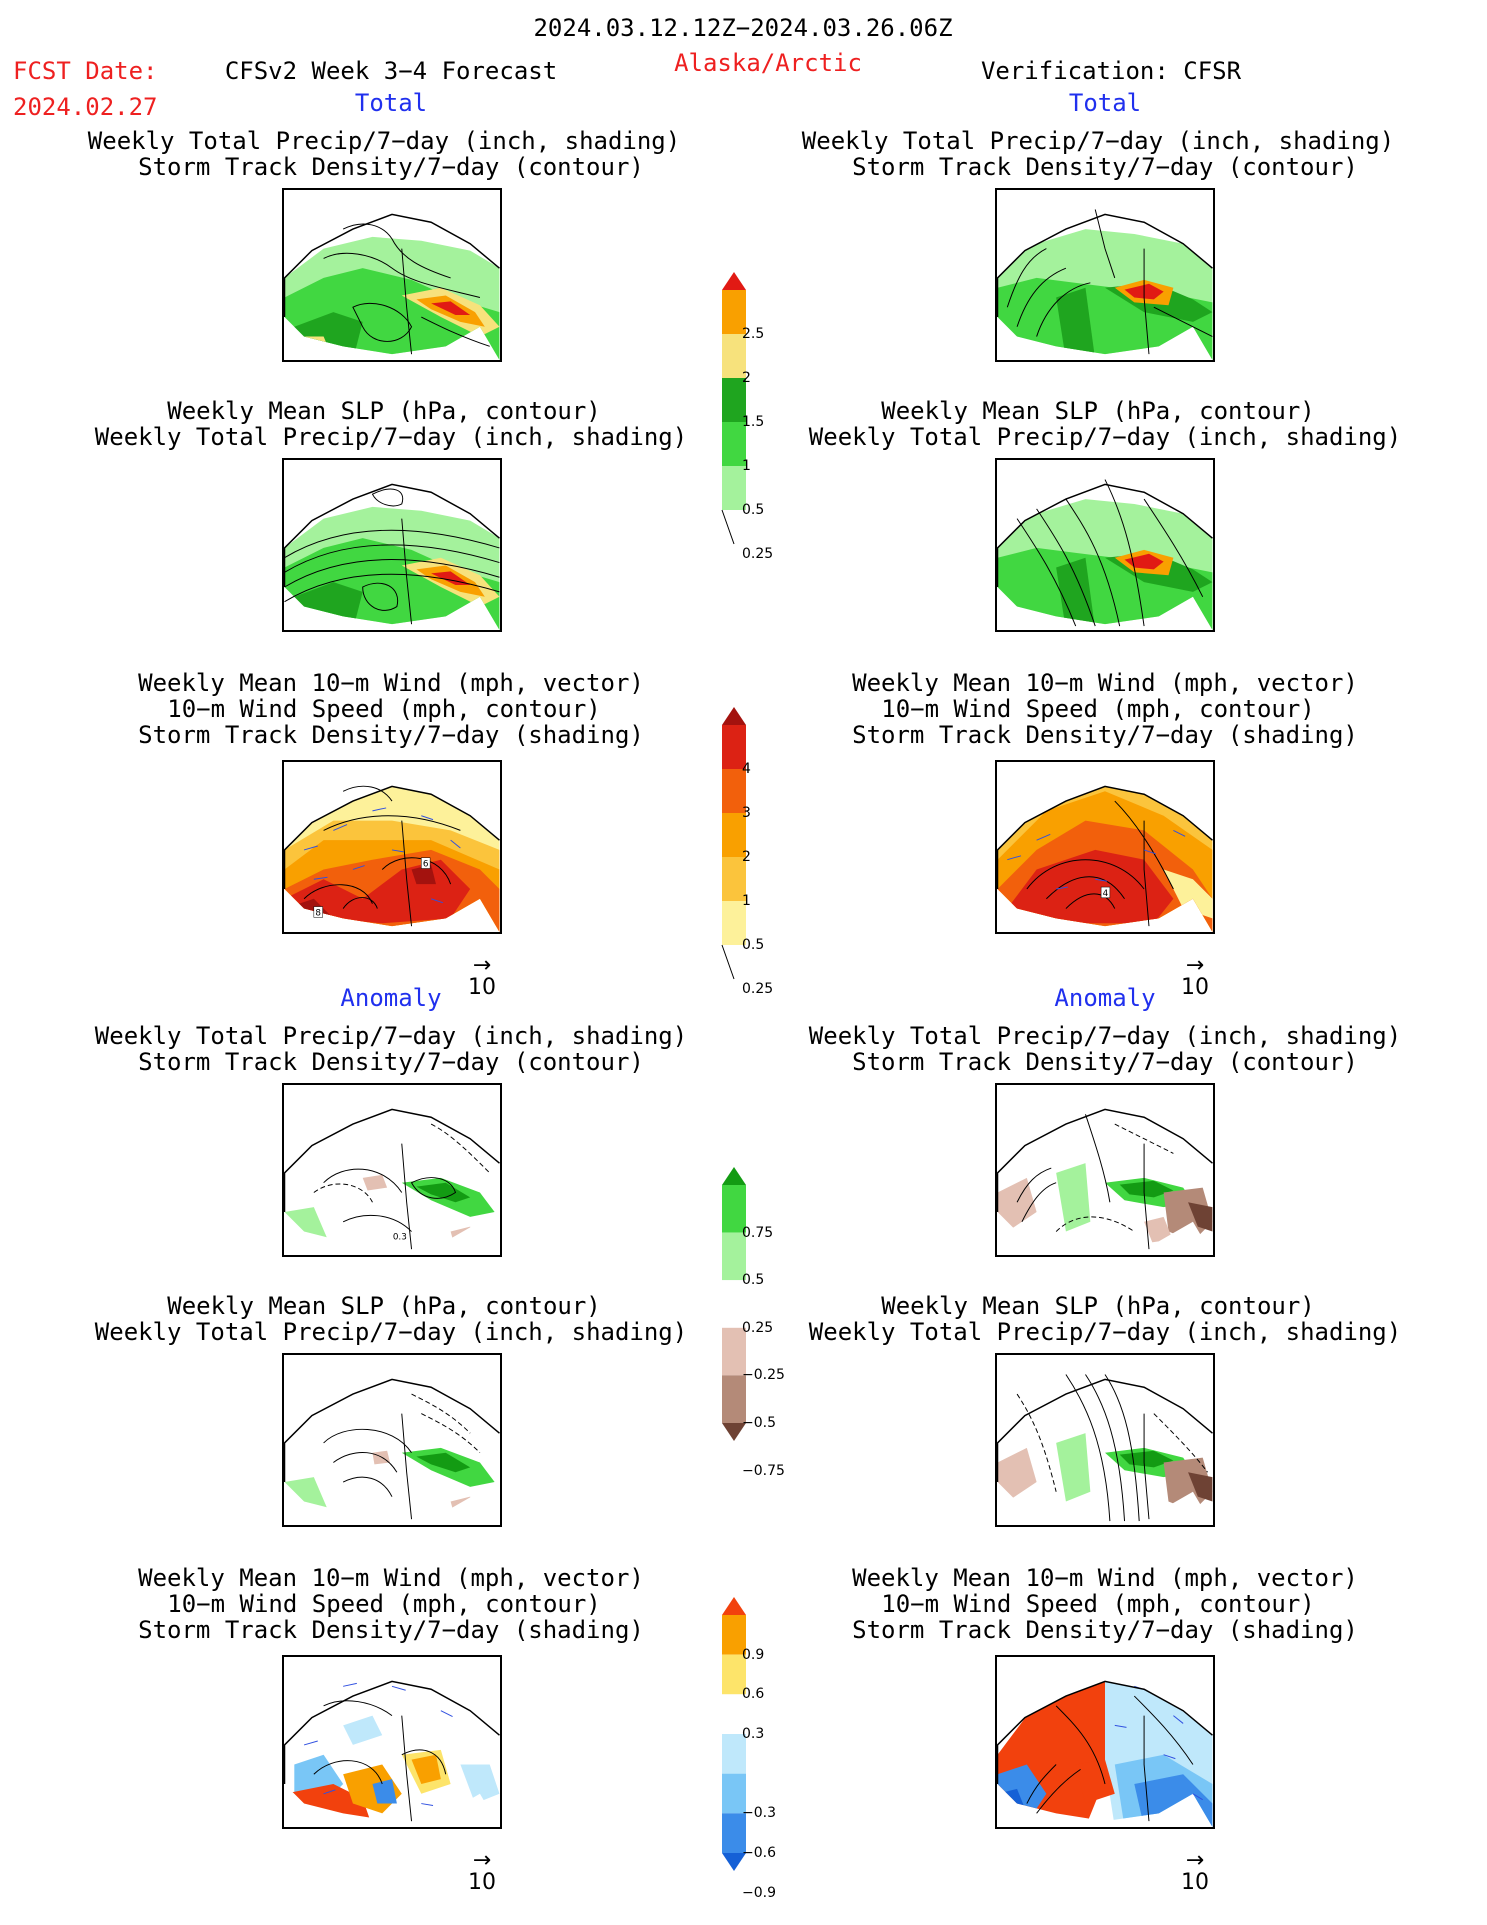 This screenshot has width=1487, height=1925. What do you see at coordinates (392, 1742) in the screenshot?
I see `map-wind-anomaly-forecast` at bounding box center [392, 1742].